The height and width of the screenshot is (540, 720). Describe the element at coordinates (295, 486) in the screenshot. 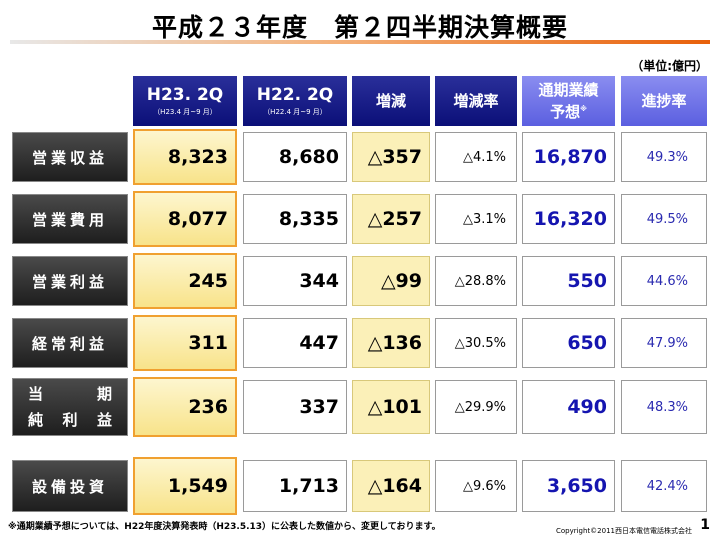

I see `cell-h22: 1,713` at that location.